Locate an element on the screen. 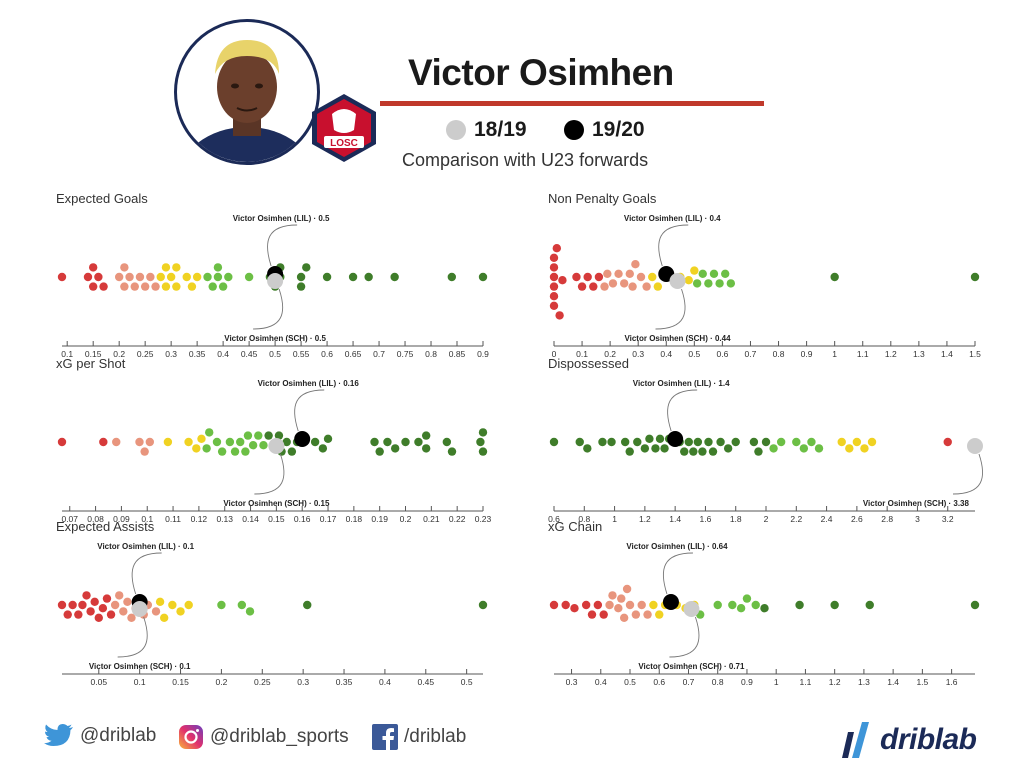 The image size is (1024, 768). annotation-label: Victor Osimhen (SCH) · 0.71 is located at coordinates (691, 666).